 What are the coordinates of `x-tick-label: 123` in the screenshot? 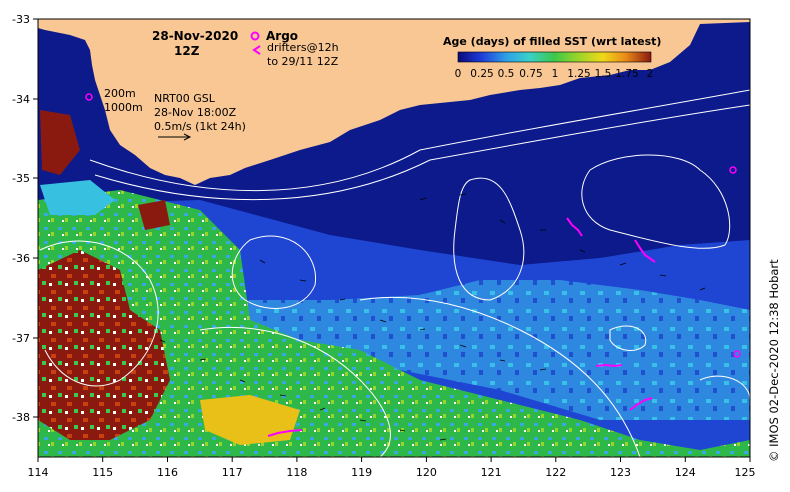 It's located at (620, 472).